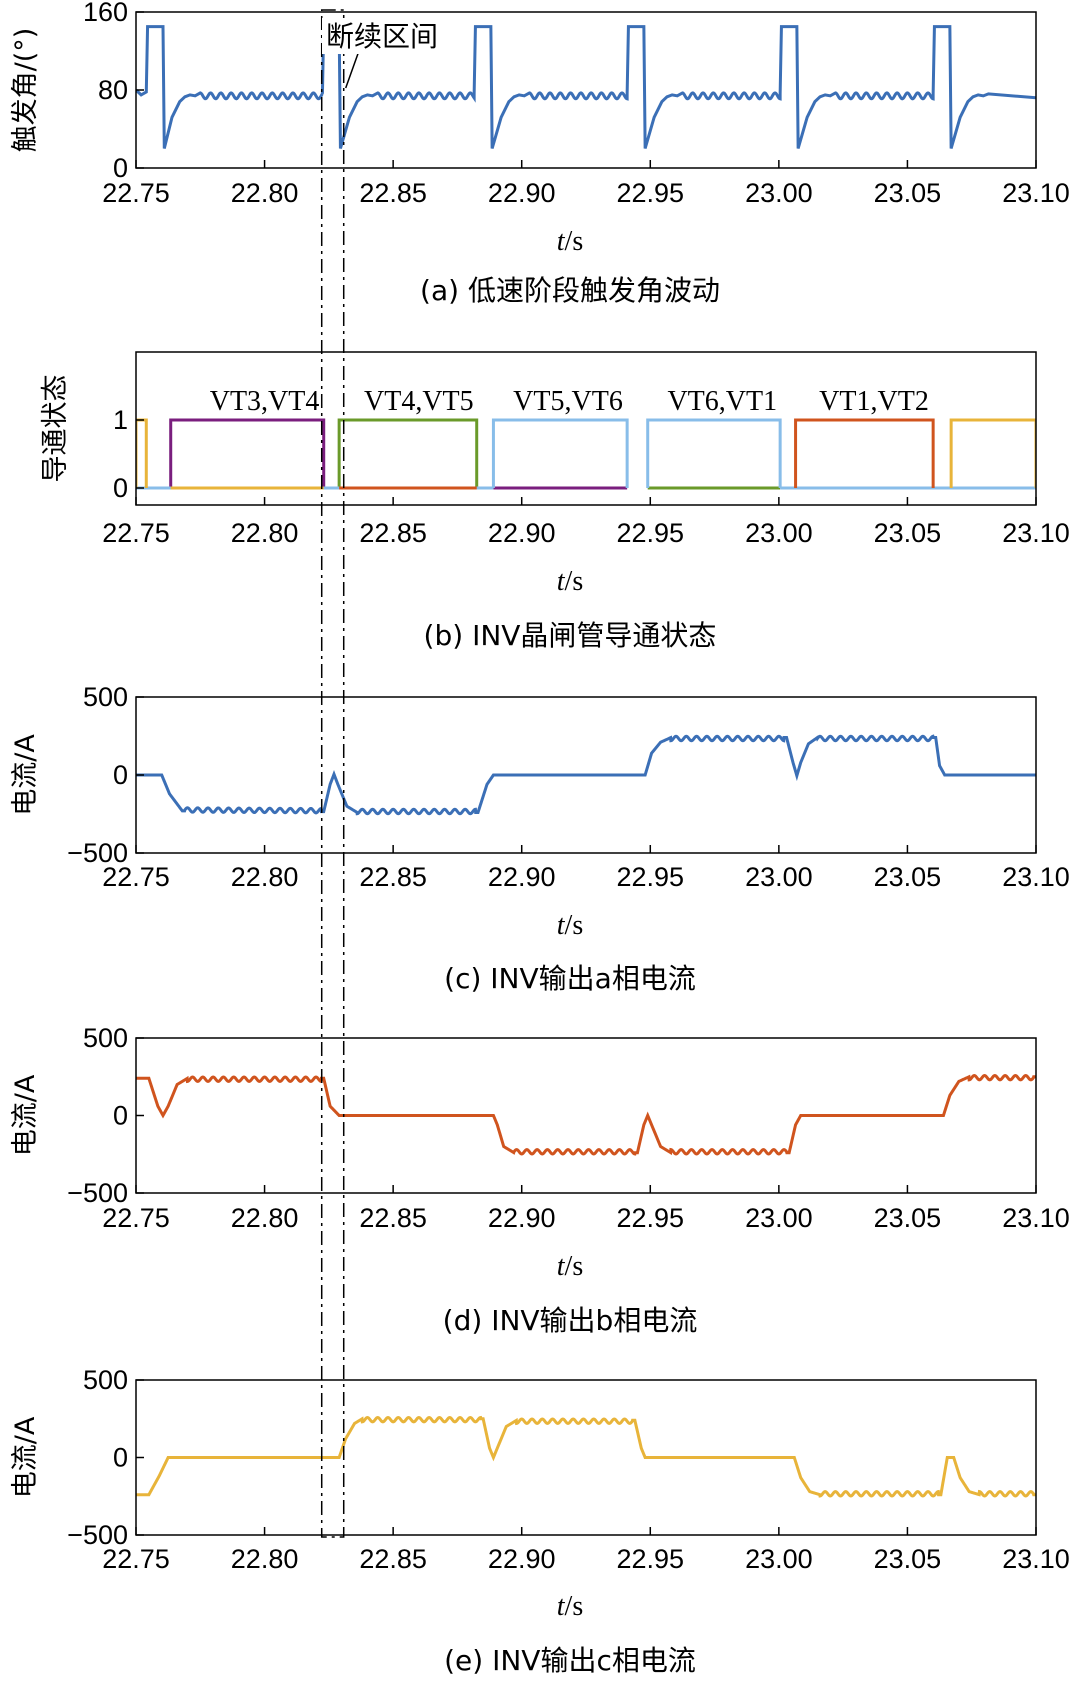 The height and width of the screenshot is (1684, 1071). I want to click on series-line-e, so click(586, 1456).